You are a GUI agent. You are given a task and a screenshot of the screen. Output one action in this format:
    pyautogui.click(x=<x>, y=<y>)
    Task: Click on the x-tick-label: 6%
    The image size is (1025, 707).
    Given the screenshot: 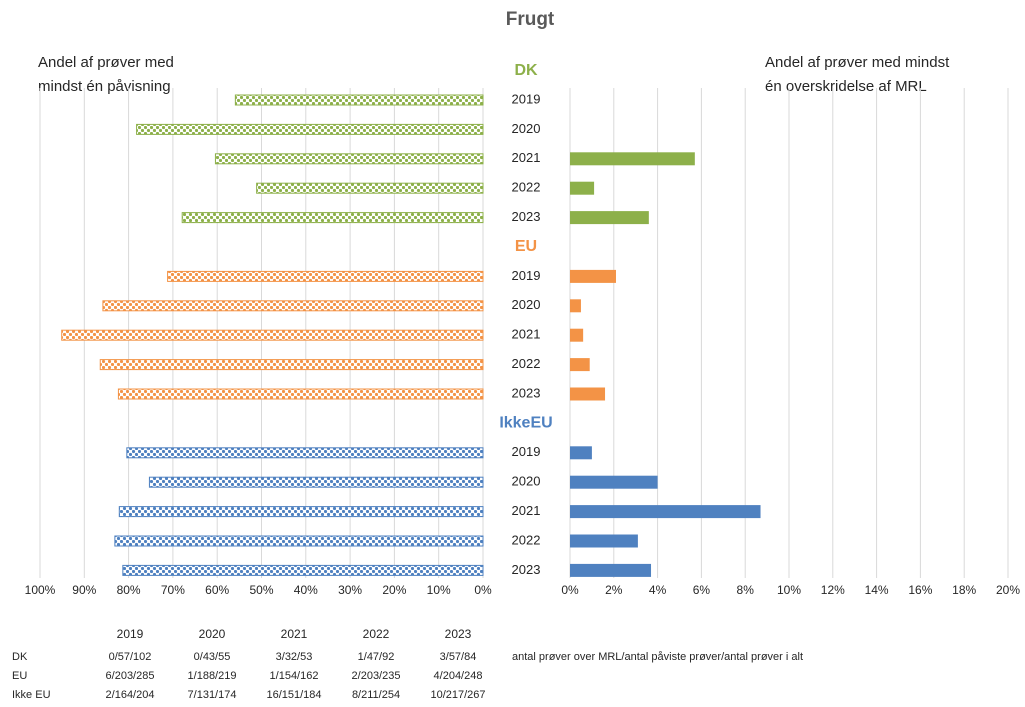 What is the action you would take?
    pyautogui.click(x=702, y=590)
    